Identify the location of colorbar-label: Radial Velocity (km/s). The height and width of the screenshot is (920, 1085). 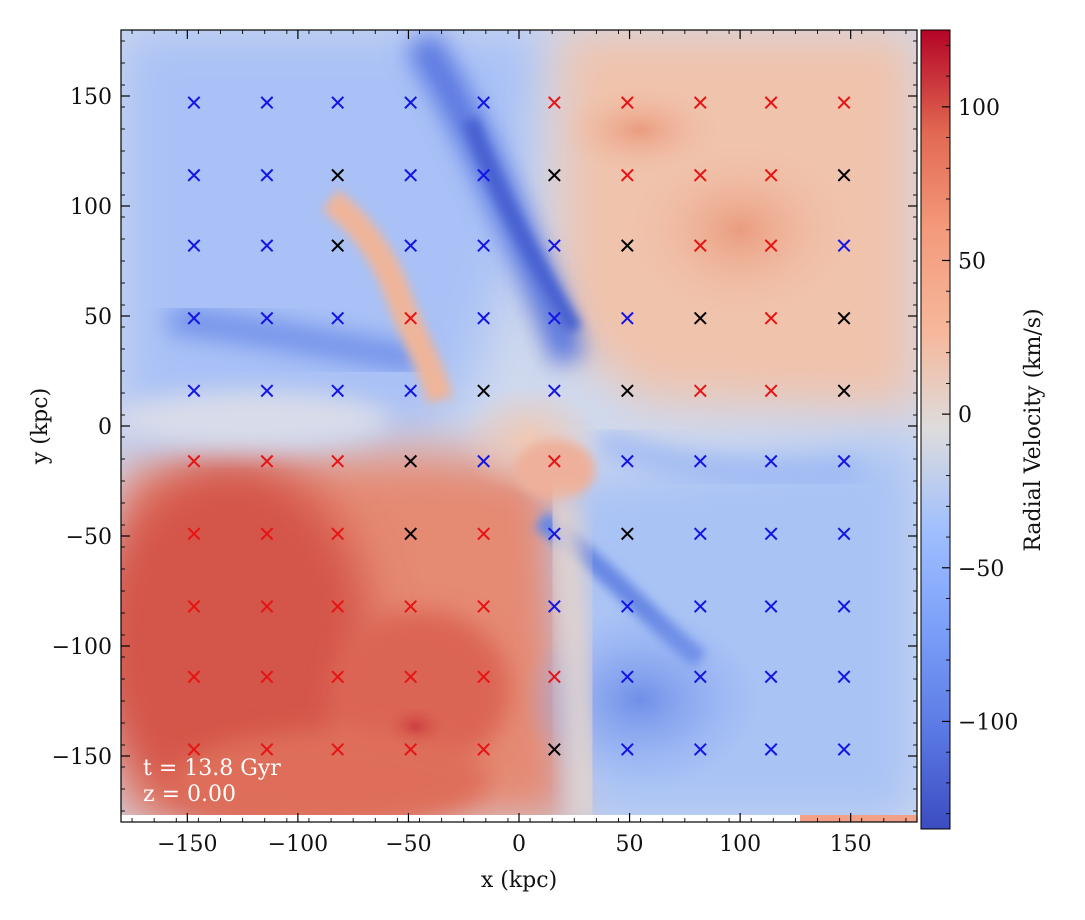
(1033, 429).